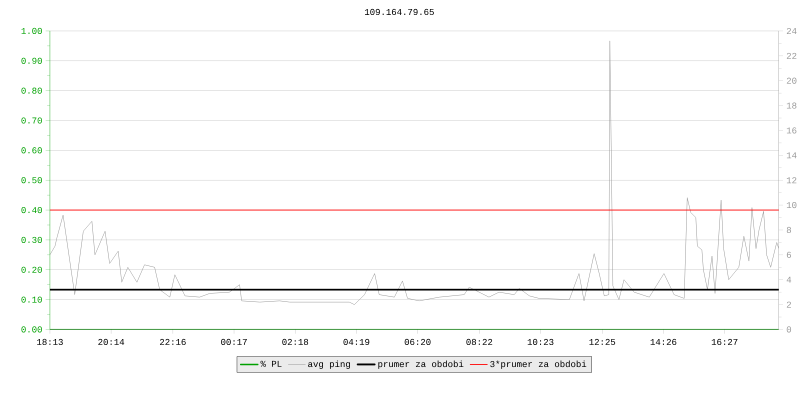 Image resolution: width=800 pixels, height=399 pixels. Describe the element at coordinates (602, 341) in the screenshot. I see `x-tick-label: 12:25` at that location.